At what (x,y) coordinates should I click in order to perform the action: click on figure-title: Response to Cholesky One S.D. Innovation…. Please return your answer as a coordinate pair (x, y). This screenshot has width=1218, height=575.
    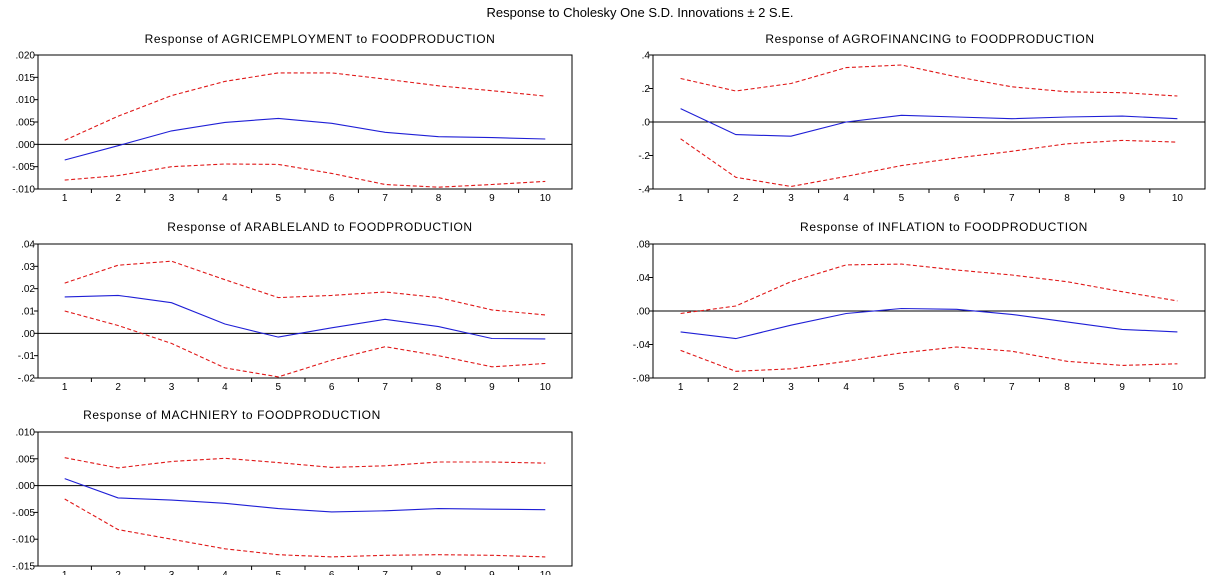
    Looking at the image, I should click on (639, 12).